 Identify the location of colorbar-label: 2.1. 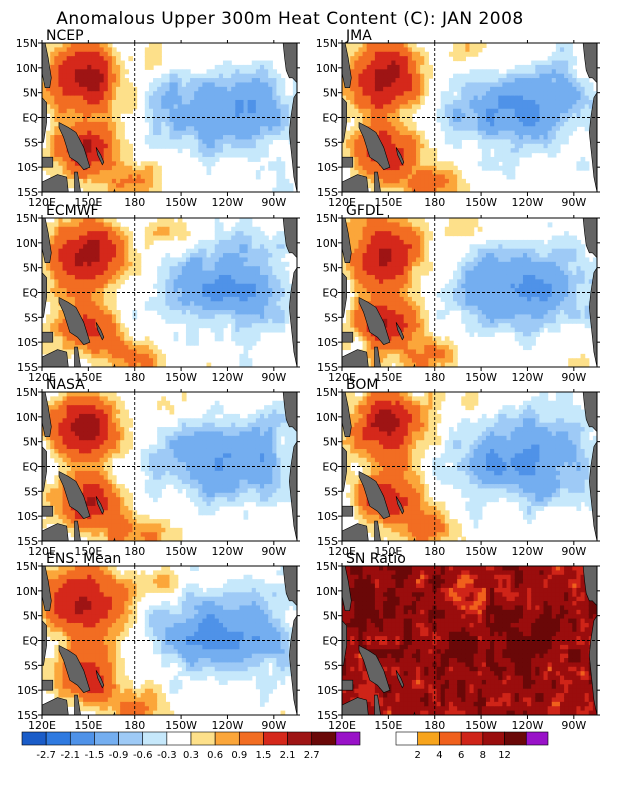
(288, 755).